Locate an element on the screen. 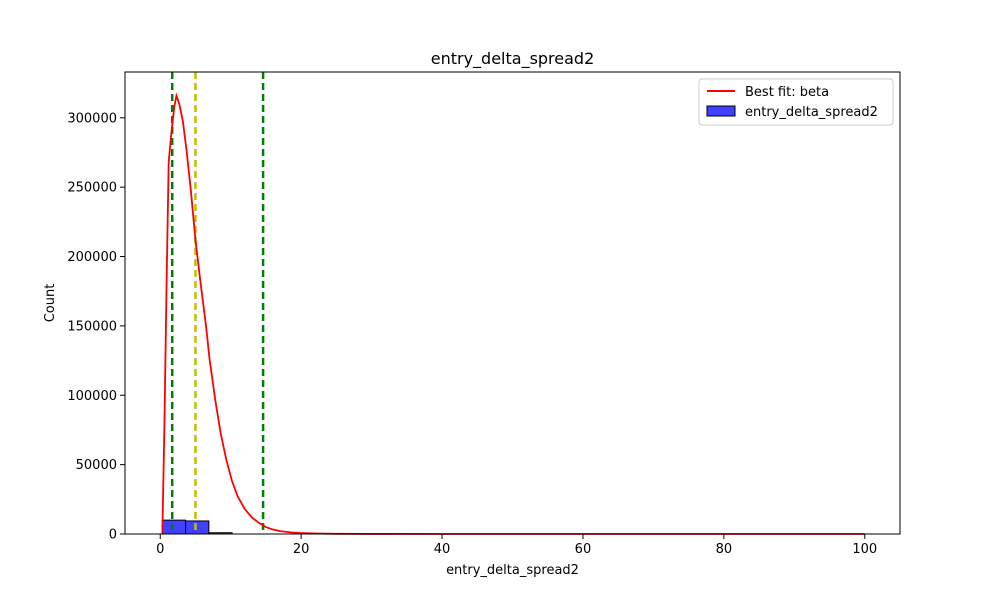 The image size is (1000, 600). histogram-bars is located at coordinates (197, 527).